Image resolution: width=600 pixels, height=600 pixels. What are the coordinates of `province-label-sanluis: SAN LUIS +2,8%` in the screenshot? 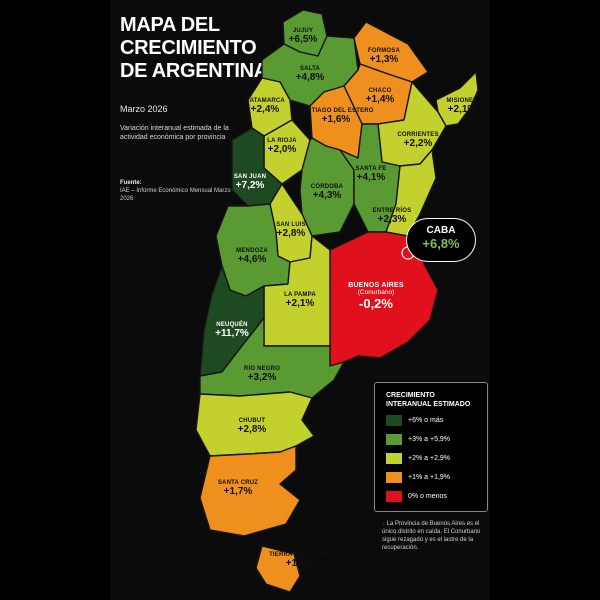 It's located at (291, 230).